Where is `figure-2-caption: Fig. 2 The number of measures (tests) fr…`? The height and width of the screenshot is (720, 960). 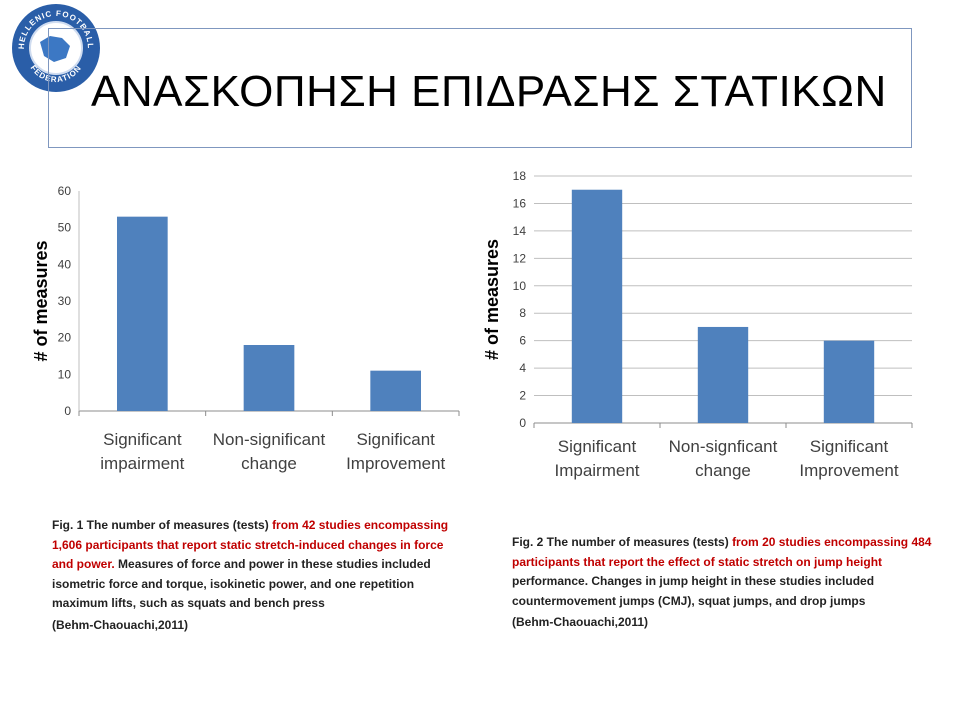
figure-2-caption: Fig. 2 The number of measures (tests) fr… is located at coordinates (722, 583).